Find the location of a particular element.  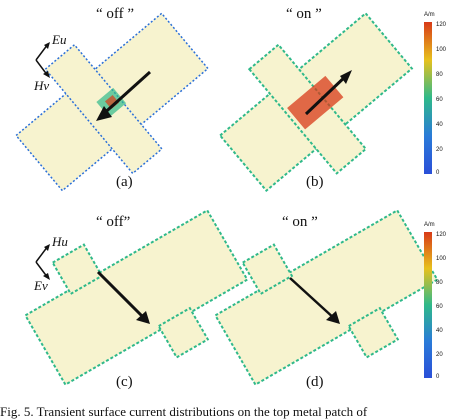

colorbar-top-unit: A/m is located at coordinates (429, 15).